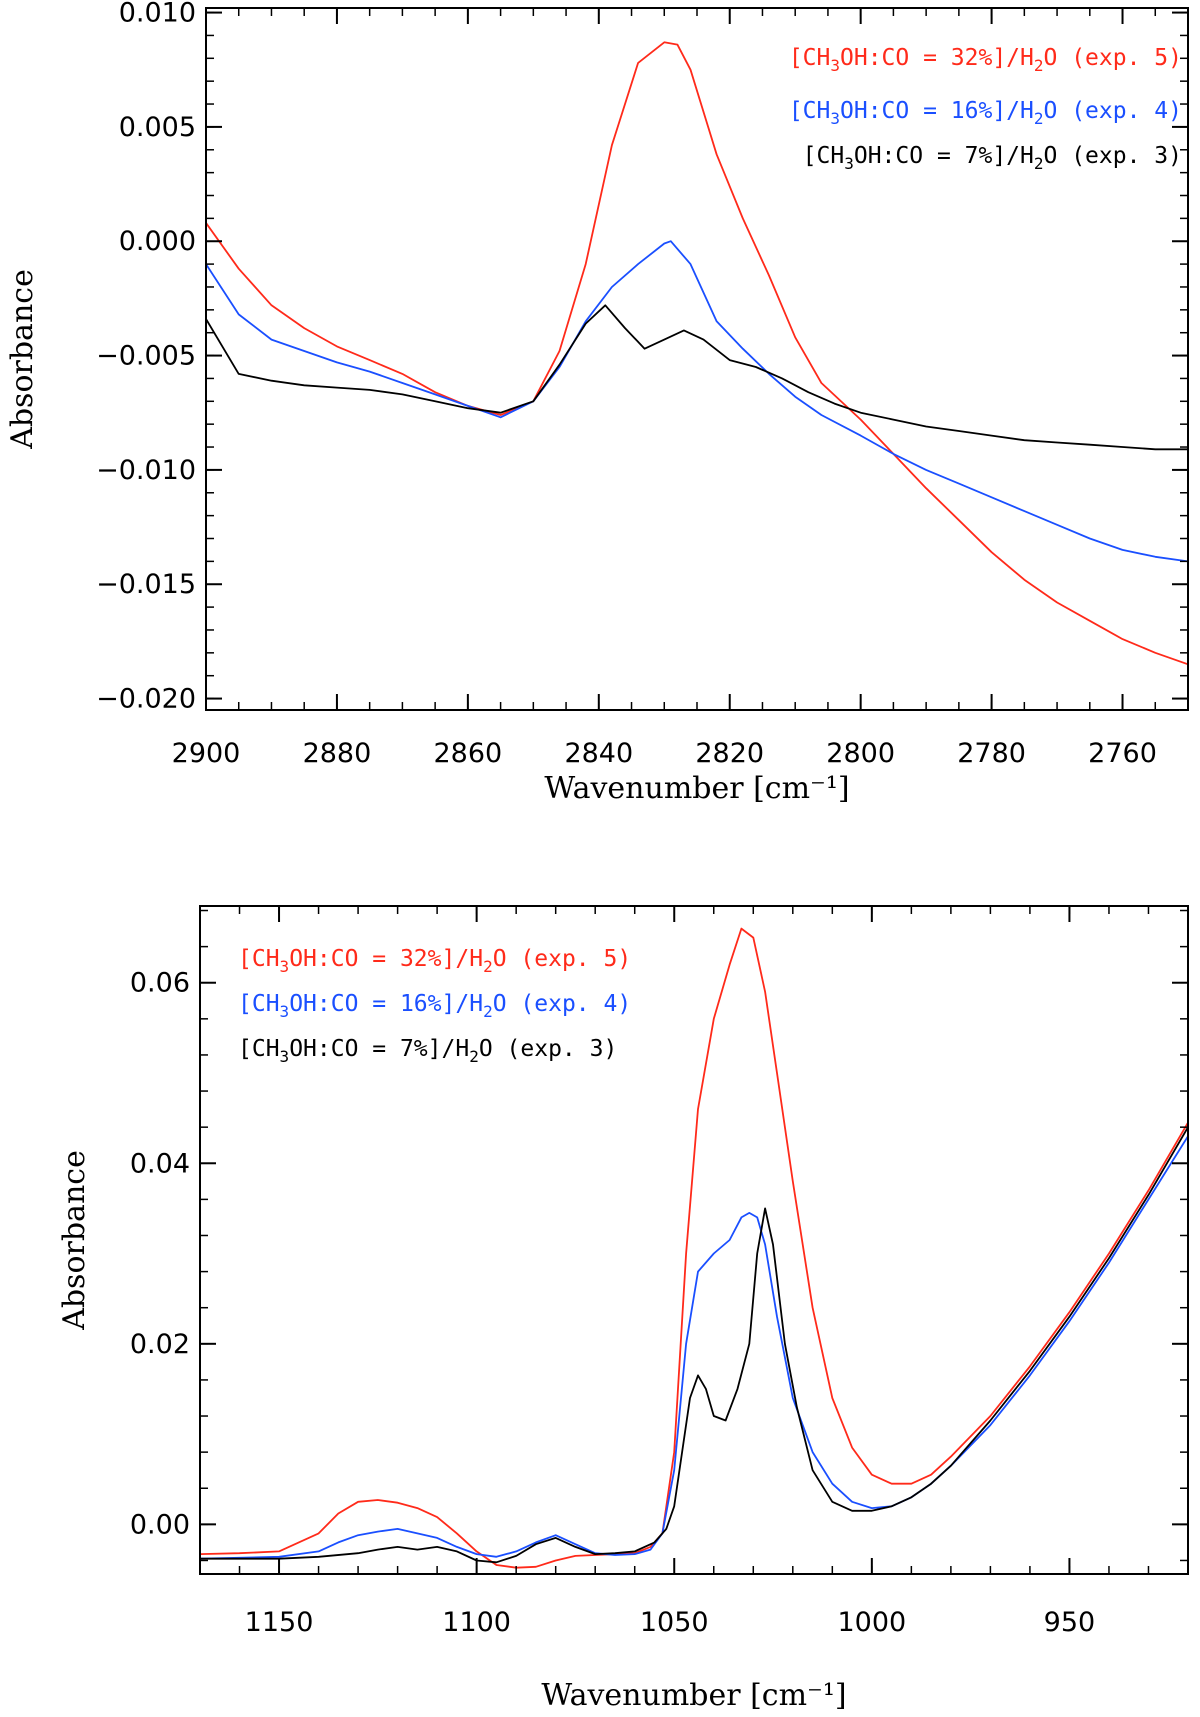 This screenshot has width=1200, height=1717. I want to click on top-y-tick-label: 0.000, so click(157, 241).